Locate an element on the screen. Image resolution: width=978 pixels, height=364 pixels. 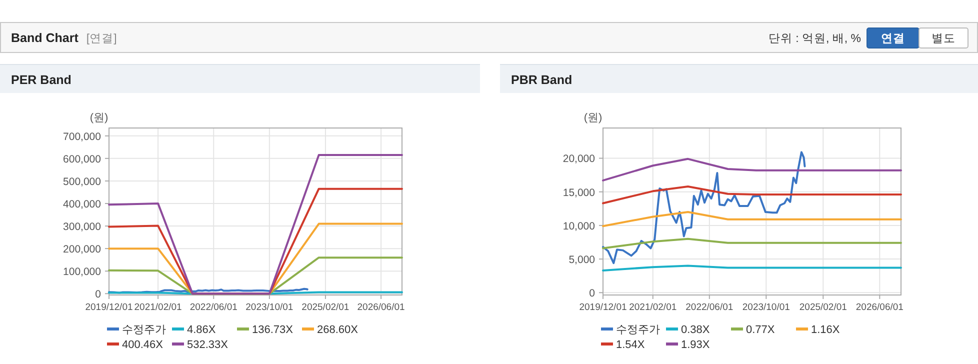
legend-item: 0.38X is located at coordinates (688, 330).